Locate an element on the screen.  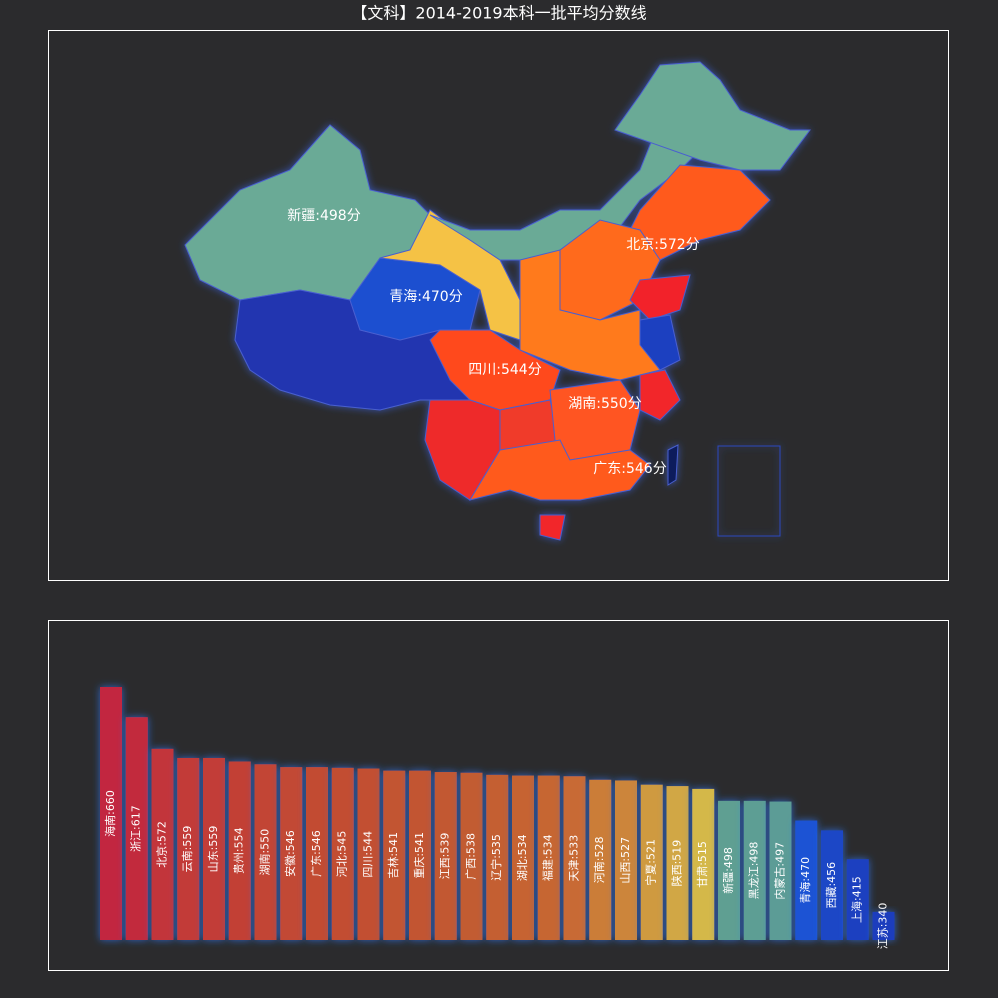
bar-label: 河南:528 is located at coordinates (599, 860).